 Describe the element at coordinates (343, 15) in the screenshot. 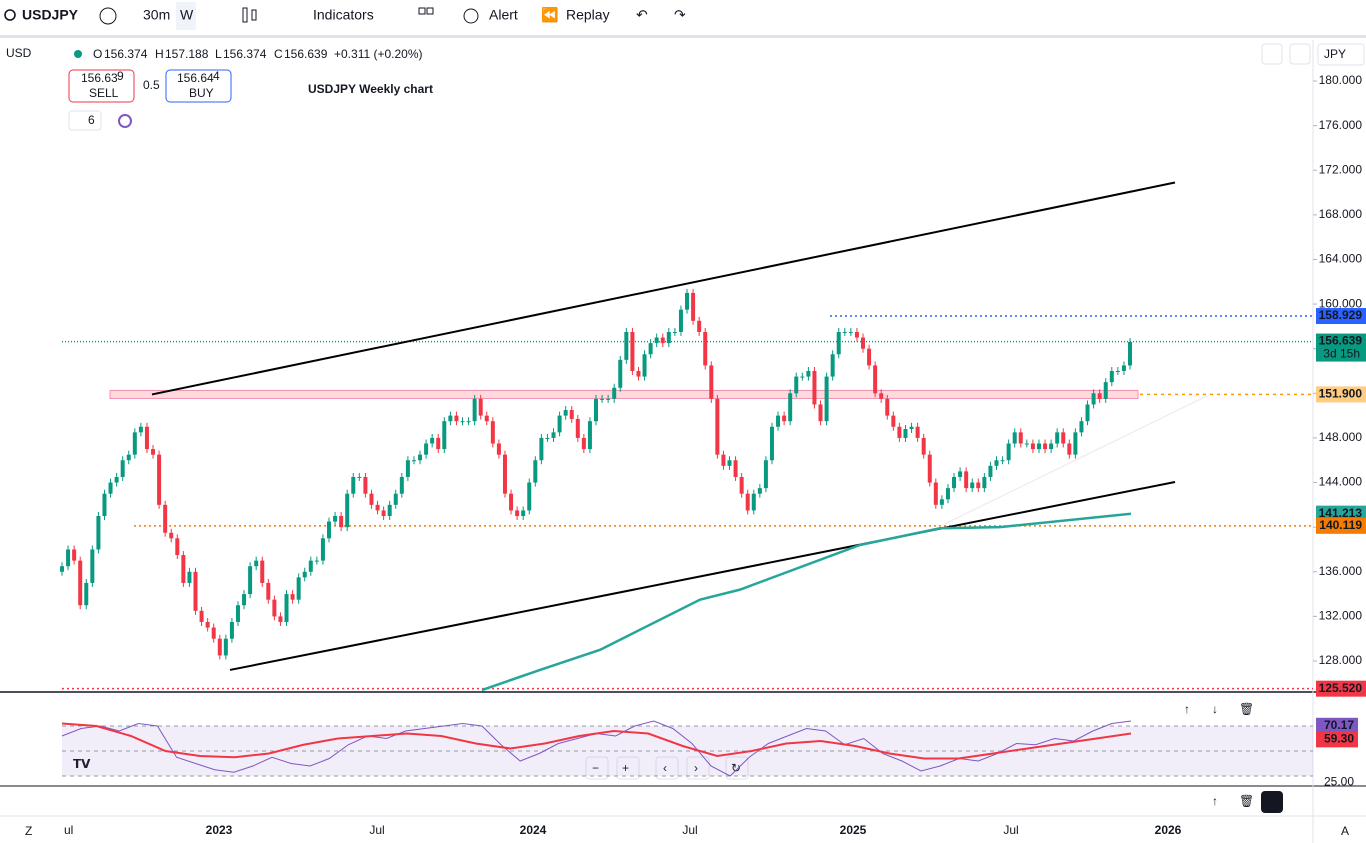

I see `indicators: Indicators` at that location.